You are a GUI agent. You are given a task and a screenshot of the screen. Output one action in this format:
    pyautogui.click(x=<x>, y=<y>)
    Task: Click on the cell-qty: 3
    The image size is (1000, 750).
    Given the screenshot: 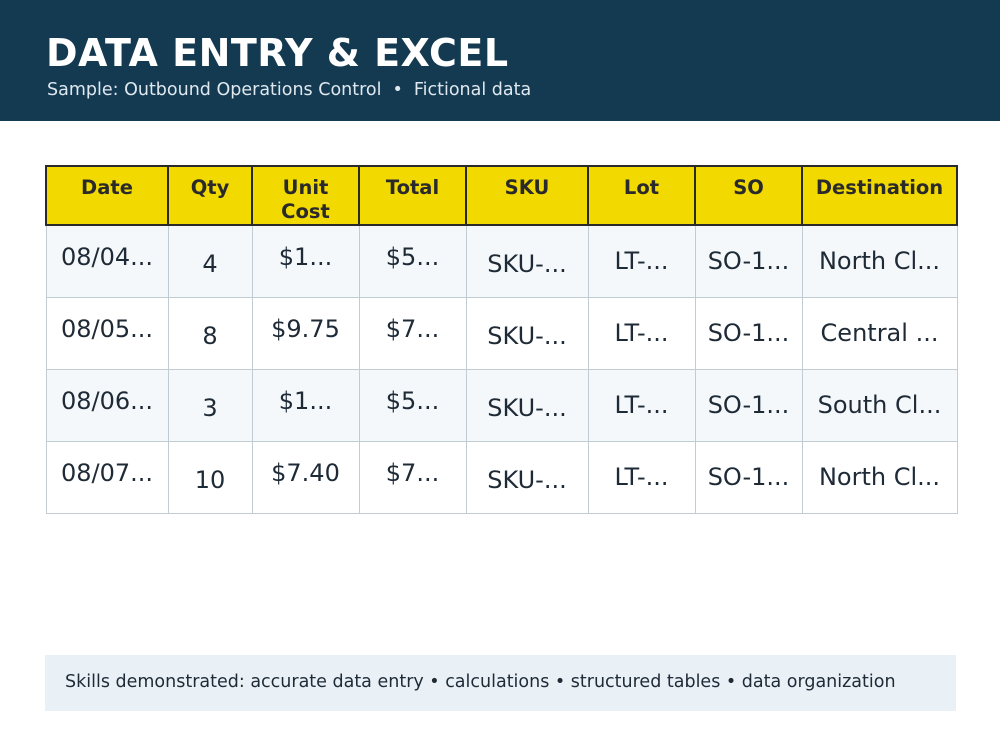 What is the action you would take?
    pyautogui.click(x=210, y=405)
    